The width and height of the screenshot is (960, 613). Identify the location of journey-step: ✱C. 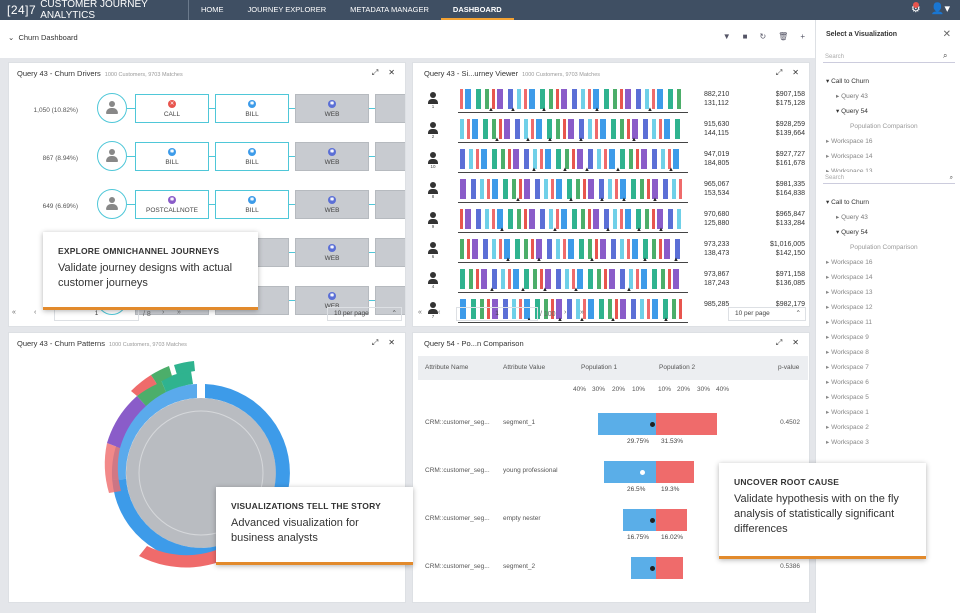
(390, 156).